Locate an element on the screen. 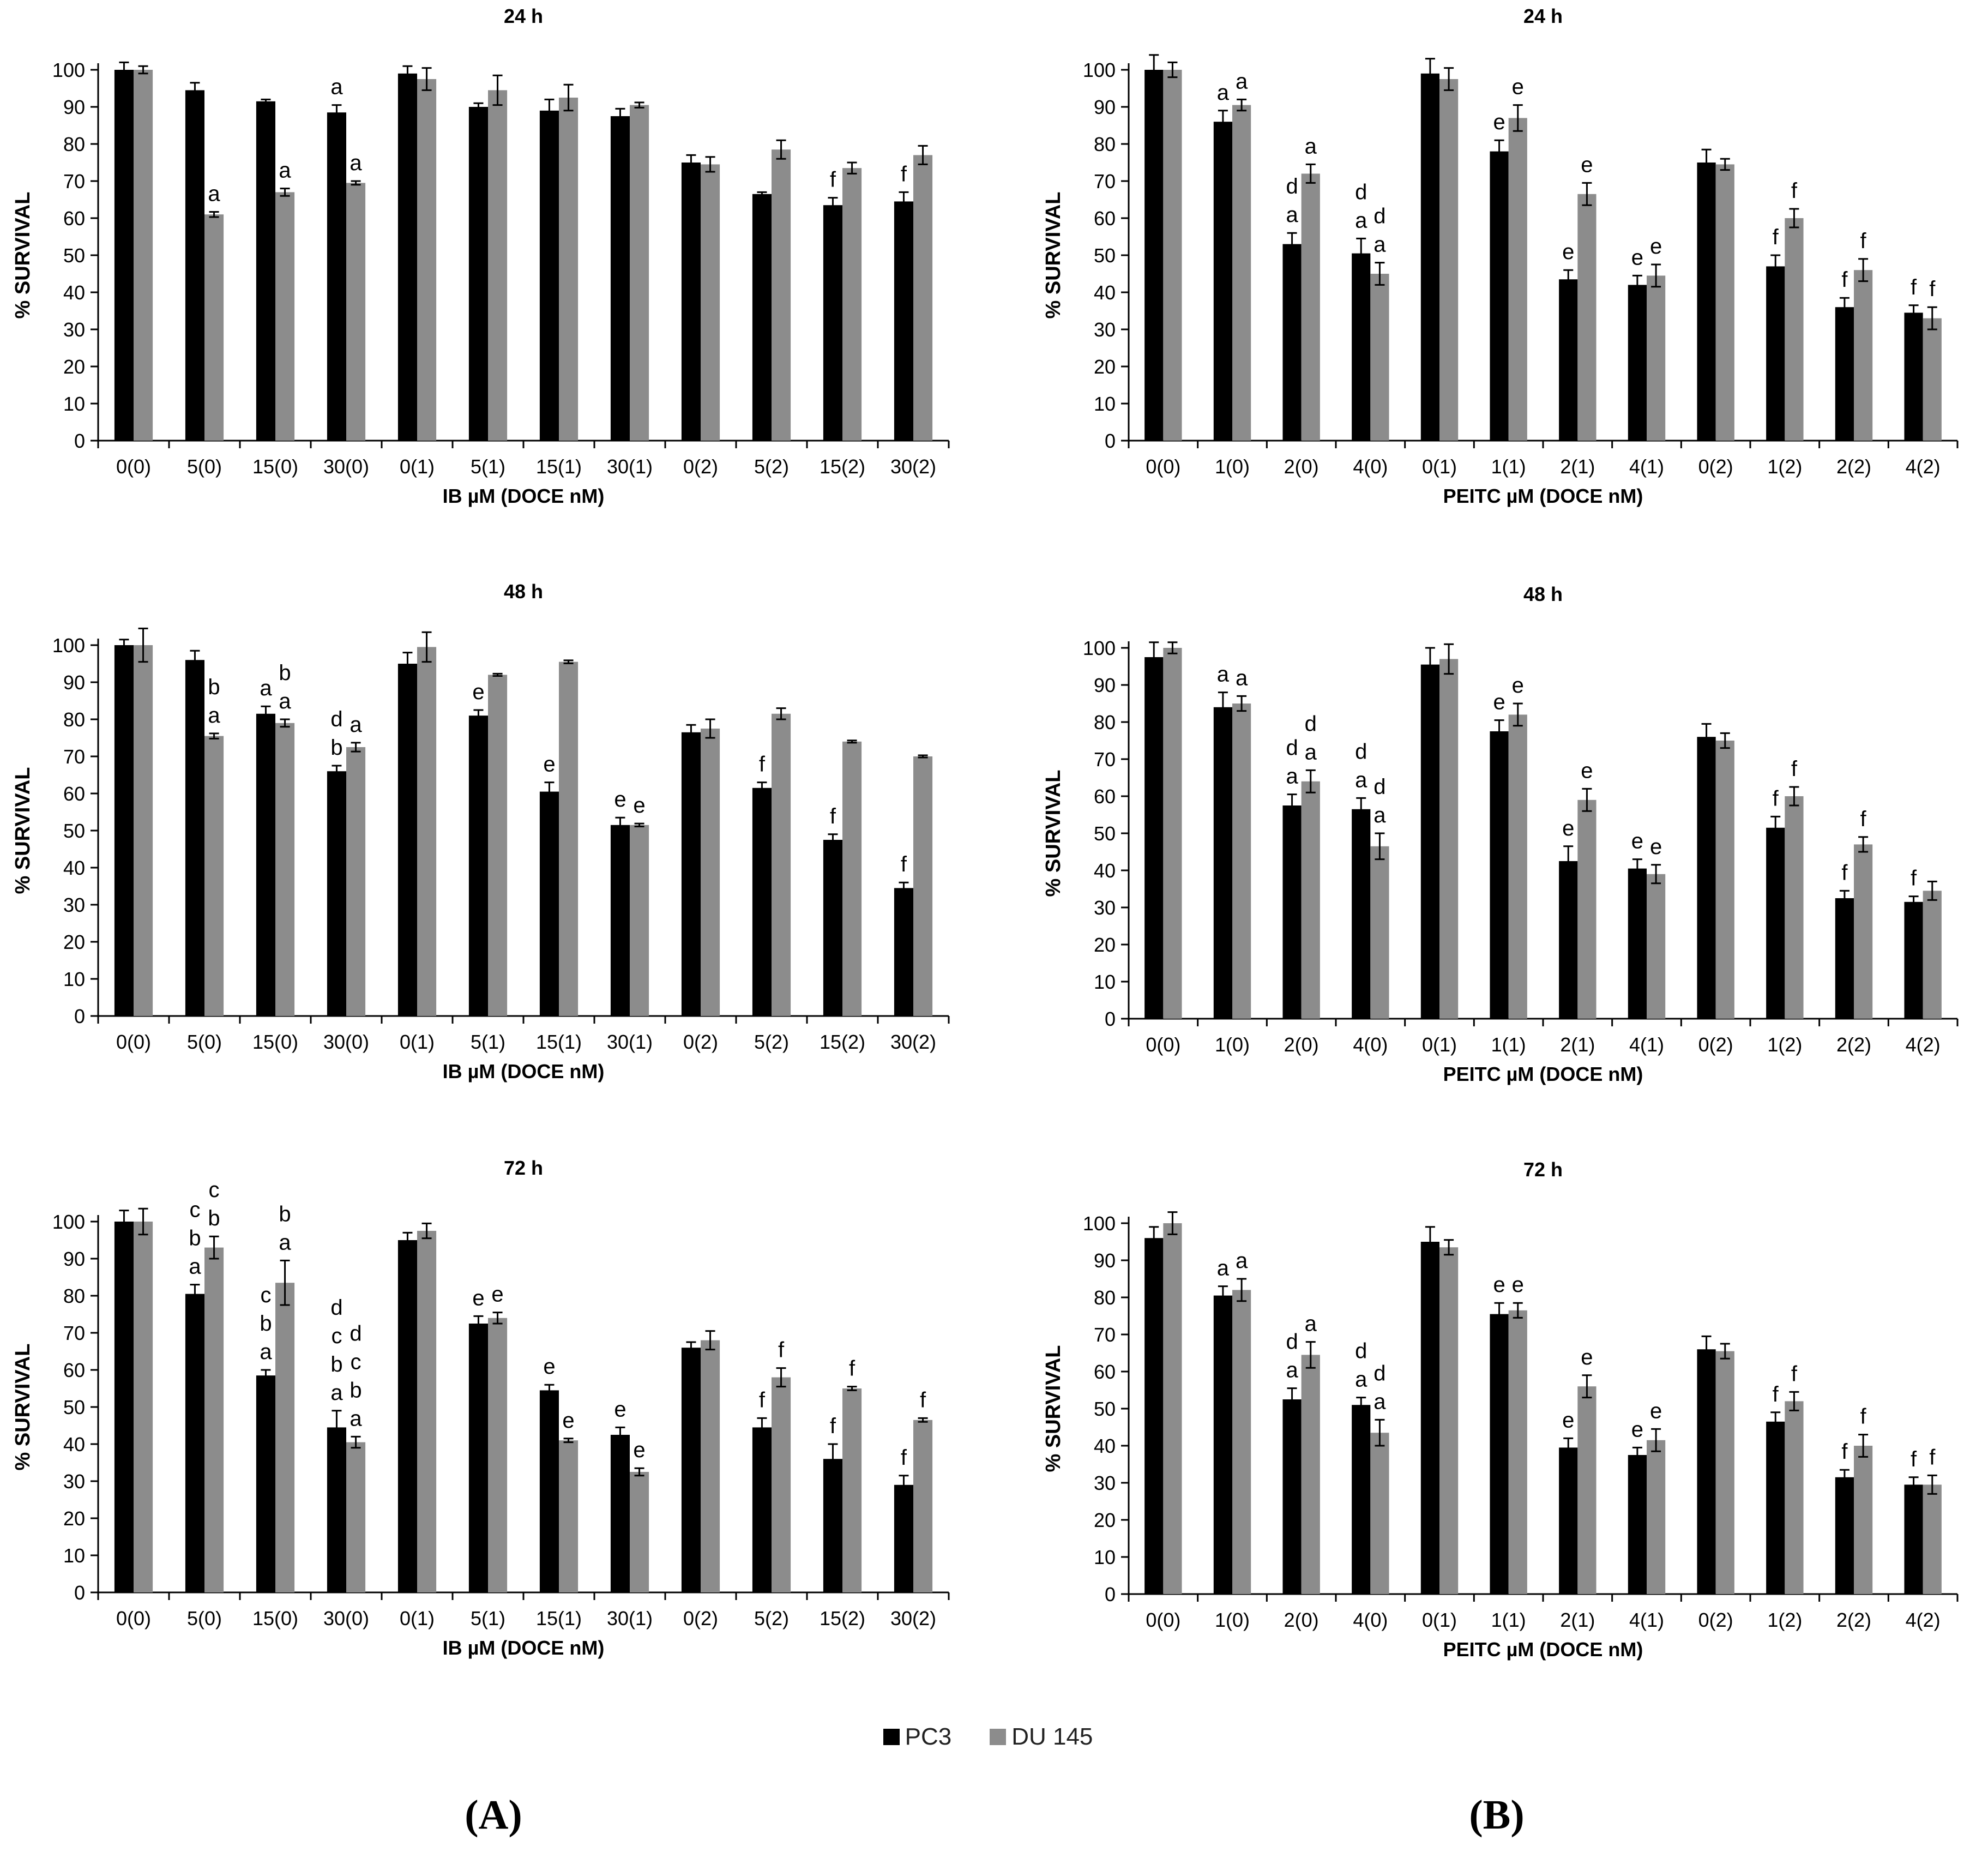 This screenshot has width=1976, height=1876. y-axis-label: % SURVIVAL is located at coordinates (22, 830).